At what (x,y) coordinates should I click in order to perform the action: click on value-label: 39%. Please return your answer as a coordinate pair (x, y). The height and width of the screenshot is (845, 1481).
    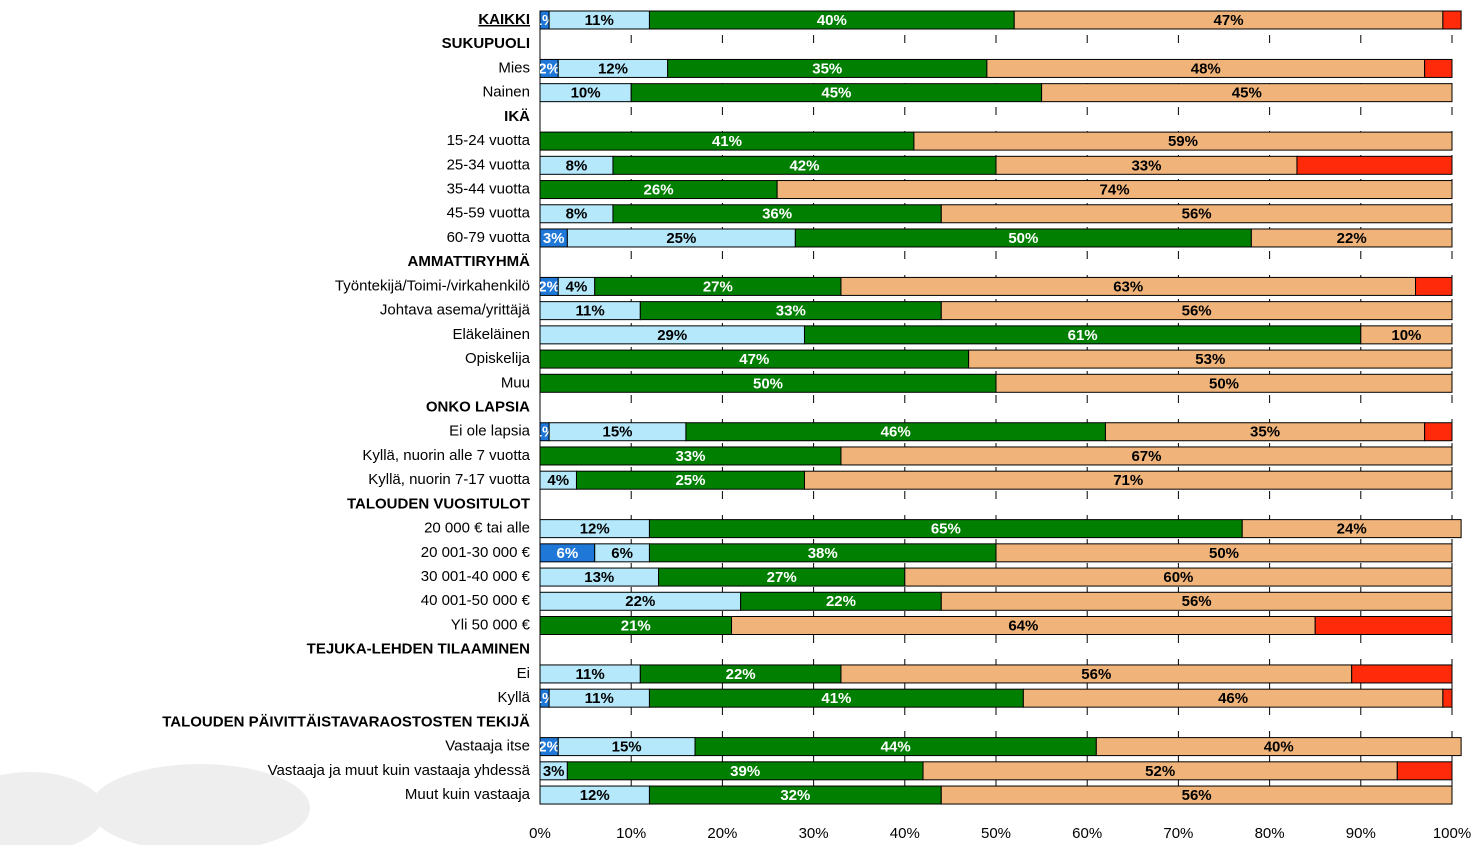
    Looking at the image, I should click on (745, 771).